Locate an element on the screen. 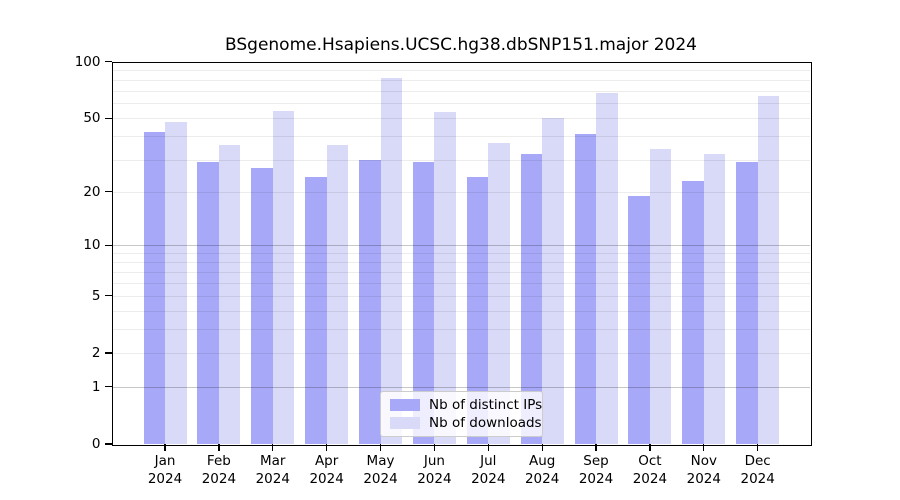 Image resolution: width=900 pixels, height=500 pixels. legend-item-distinct-ips: Nb of distinct IPs is located at coordinates (466, 405).